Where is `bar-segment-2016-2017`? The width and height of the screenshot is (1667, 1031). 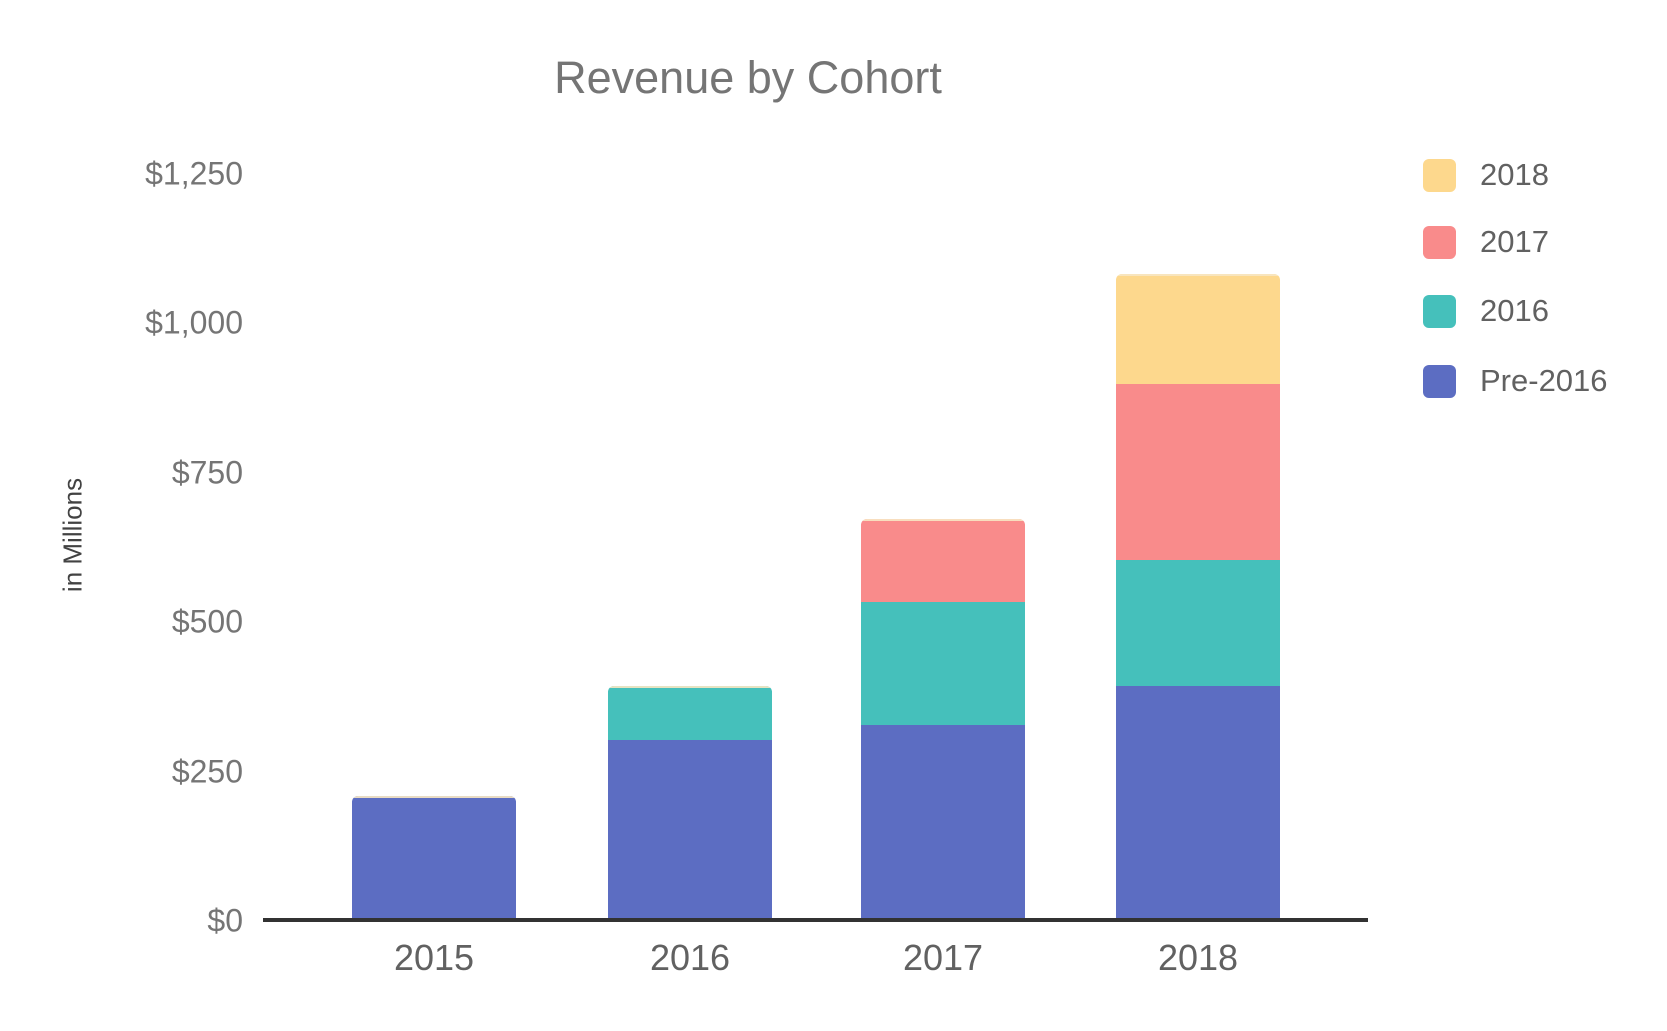
bar-segment-2016-2017 is located at coordinates (943, 663).